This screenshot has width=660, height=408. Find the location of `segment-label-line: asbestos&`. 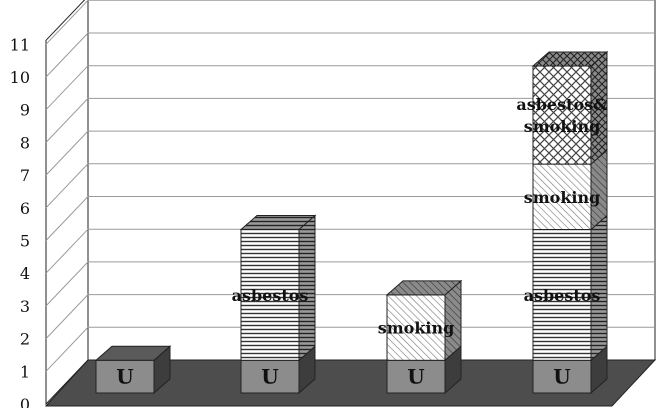

segment-label-line: asbestos& is located at coordinates (562, 104).